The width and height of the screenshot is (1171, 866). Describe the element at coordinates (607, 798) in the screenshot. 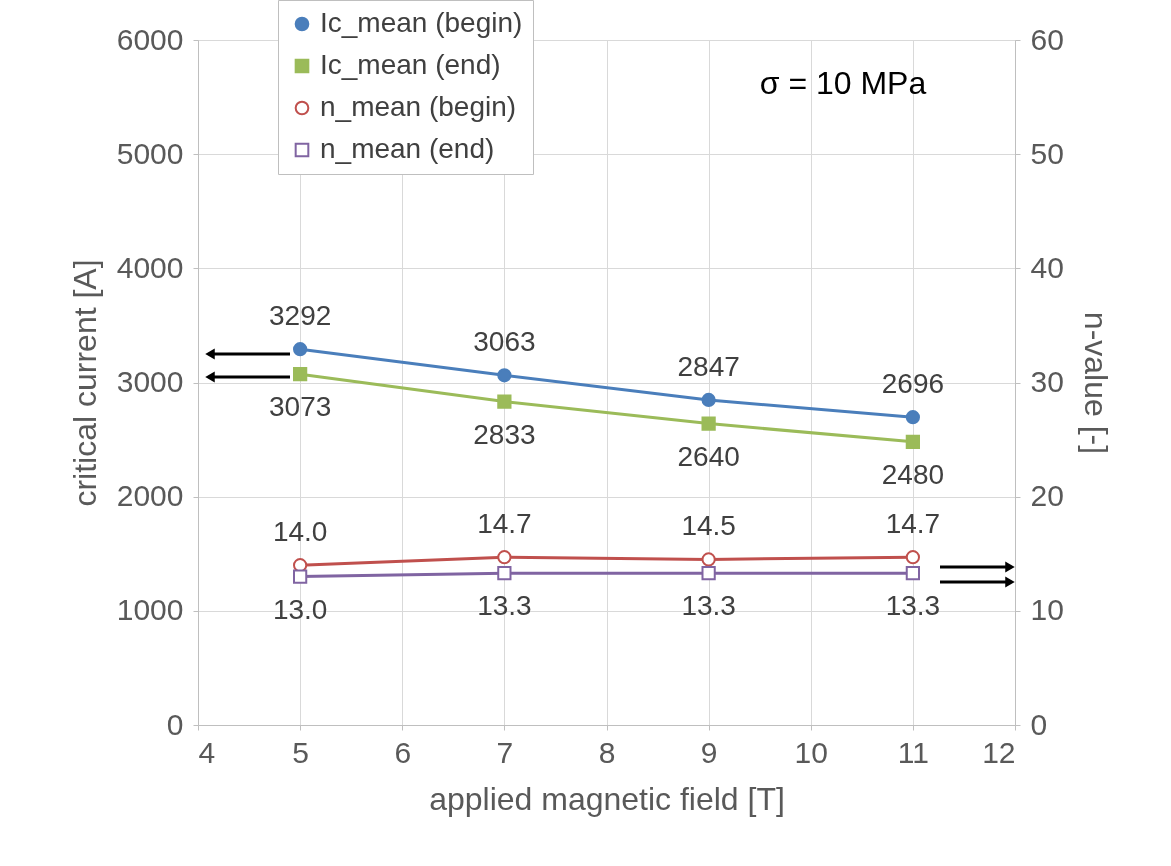

I see `x-axis-title: applied magnetic field [T]` at that location.